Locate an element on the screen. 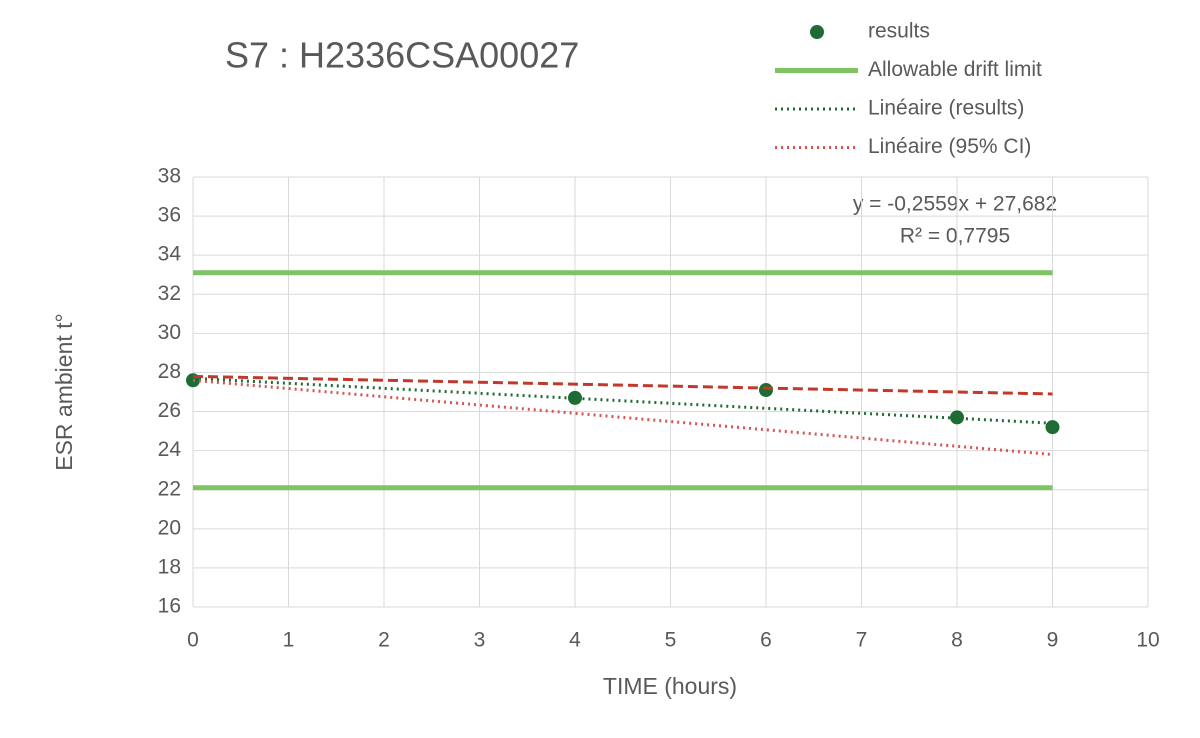 This screenshot has height=738, width=1200. r-squared: R² = 0,7795 is located at coordinates (955, 236).